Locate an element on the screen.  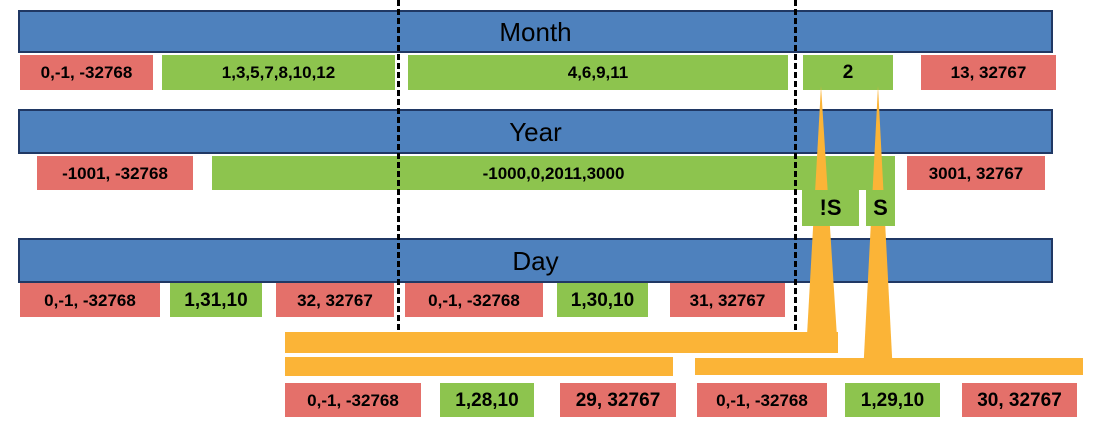
dashed-boundary-left is located at coordinates (398, 165).